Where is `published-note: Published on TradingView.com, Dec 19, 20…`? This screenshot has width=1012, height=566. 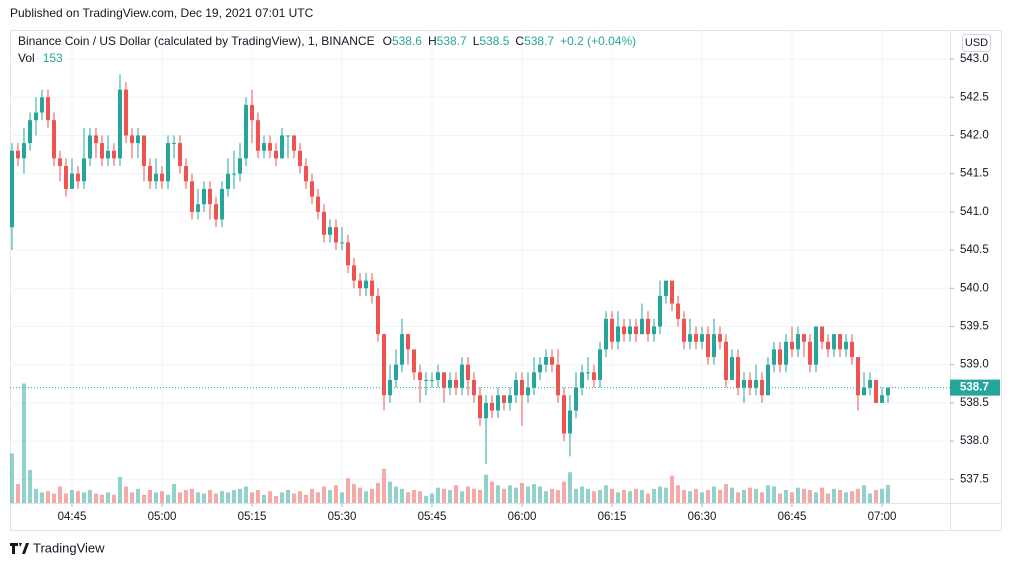 published-note: Published on TradingView.com, Dec 19, 20… is located at coordinates (162, 13).